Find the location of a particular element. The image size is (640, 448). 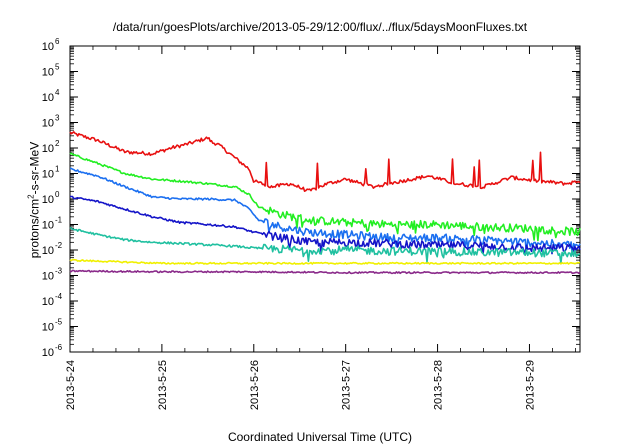

x-tick-label: 2013-5-24 is located at coordinates (71, 385).